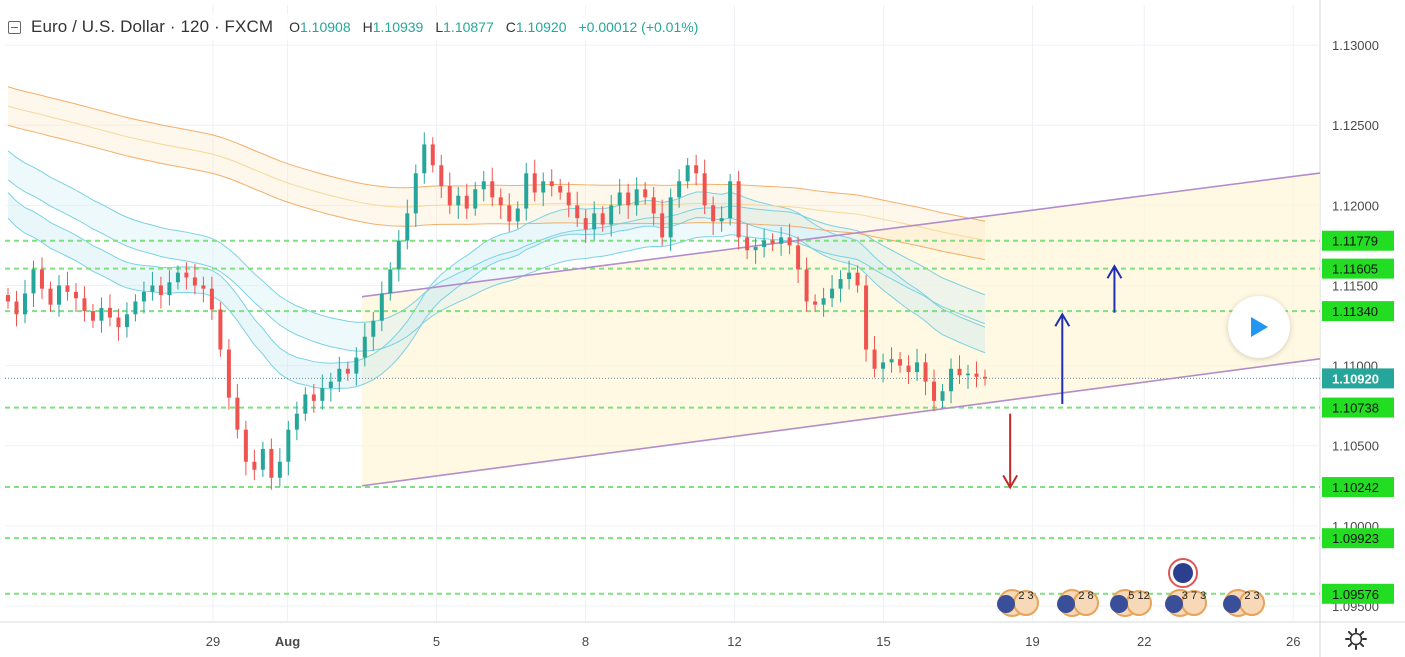 The image size is (1405, 657). I want to click on time-tick-label: 22, so click(1144, 641).